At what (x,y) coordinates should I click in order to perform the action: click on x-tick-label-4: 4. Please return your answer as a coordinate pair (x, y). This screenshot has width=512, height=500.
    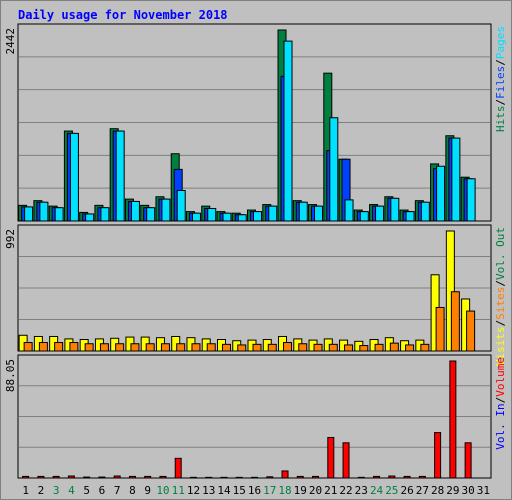
    Looking at the image, I should click on (71, 490).